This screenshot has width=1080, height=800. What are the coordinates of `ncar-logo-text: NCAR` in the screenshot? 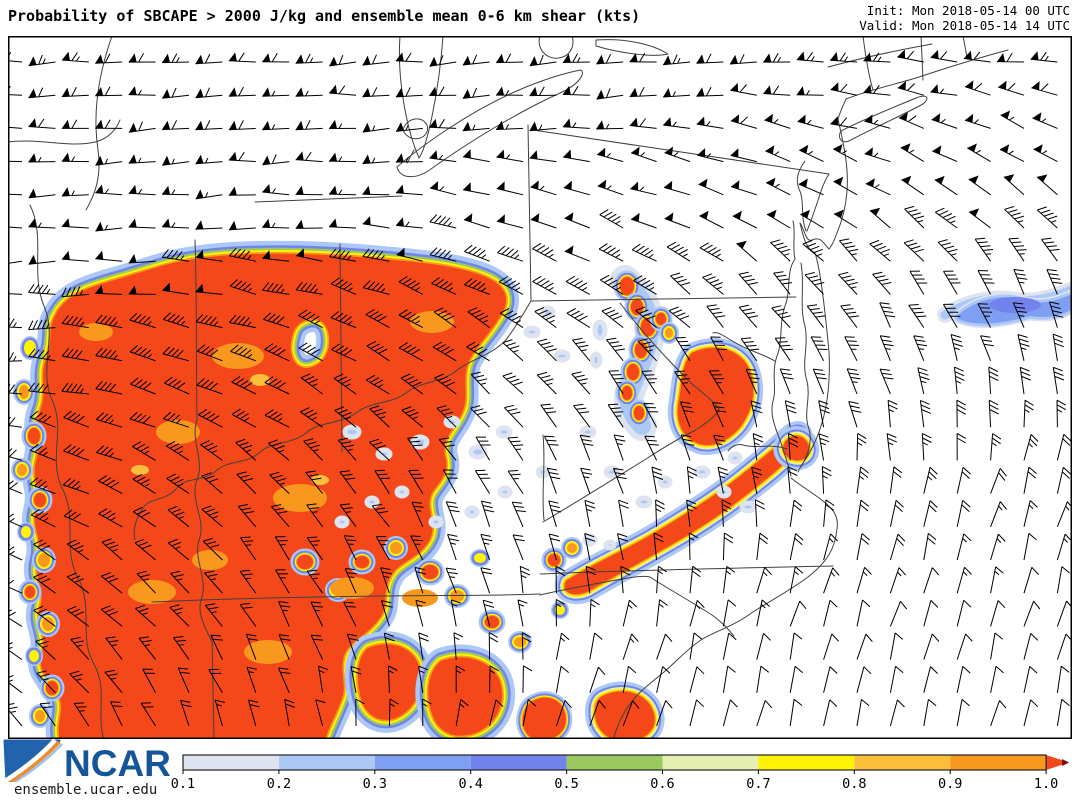 It's located at (117, 762).